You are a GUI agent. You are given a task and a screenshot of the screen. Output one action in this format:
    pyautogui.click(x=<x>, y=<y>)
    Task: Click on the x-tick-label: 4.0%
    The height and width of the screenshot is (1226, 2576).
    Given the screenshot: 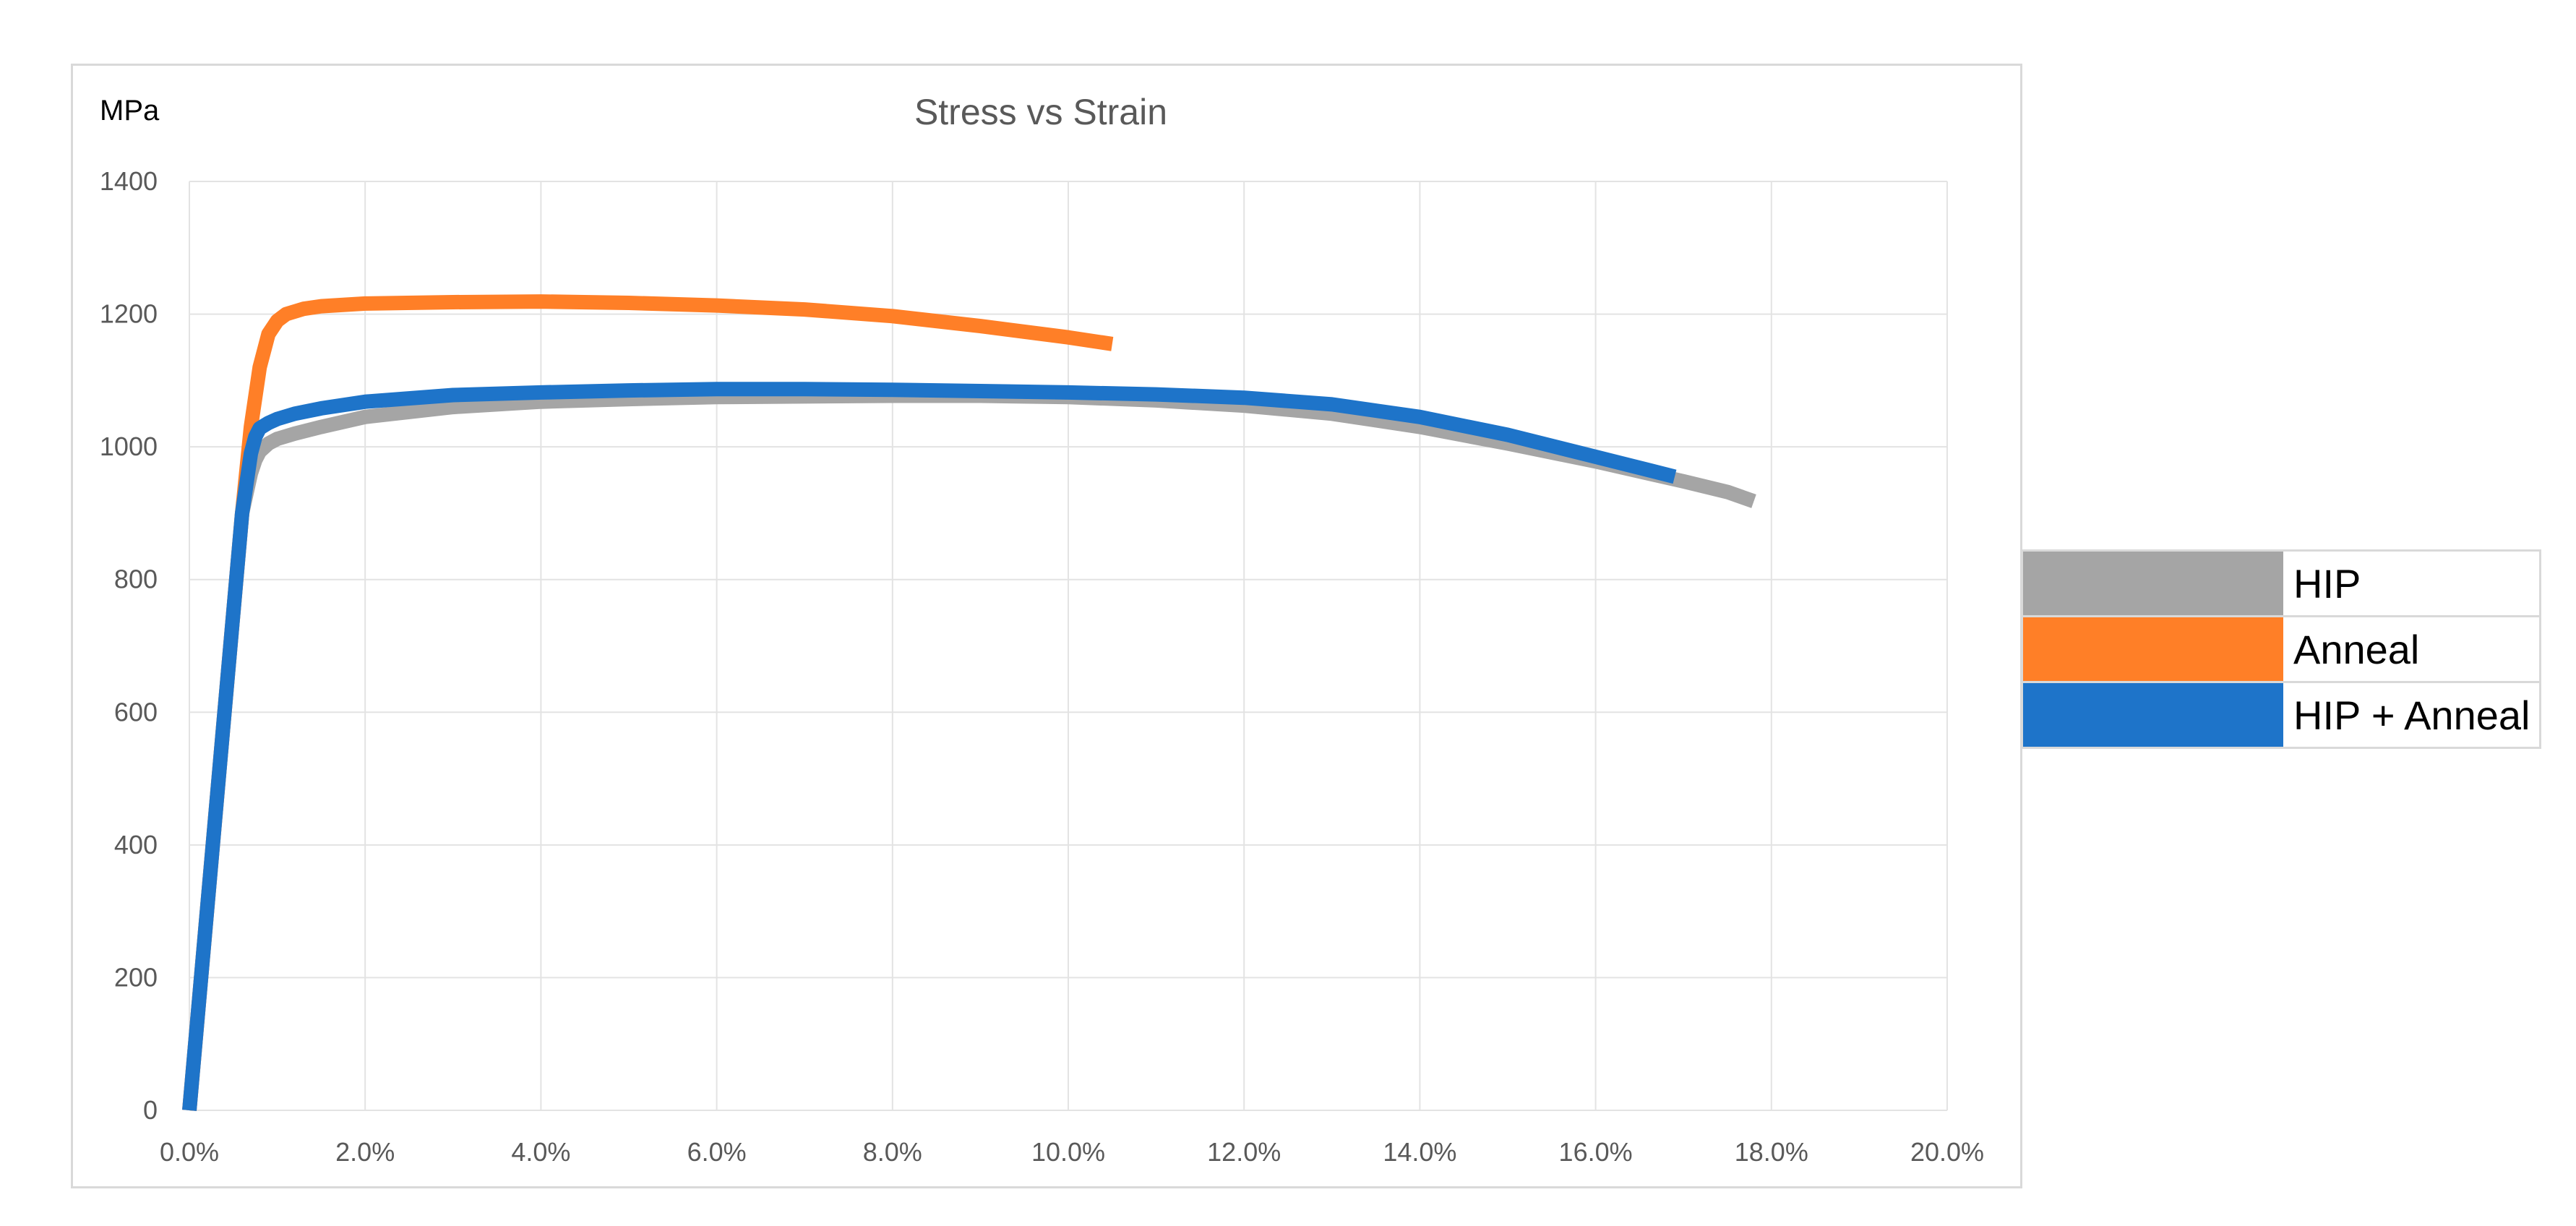 What is the action you would take?
    pyautogui.click(x=540, y=1152)
    